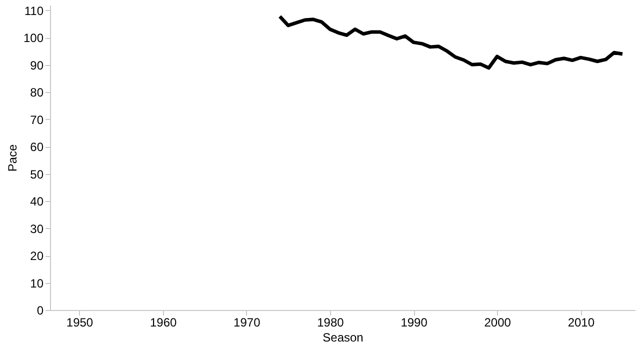  I want to click on y-tick-label: 10, so click(37, 283).